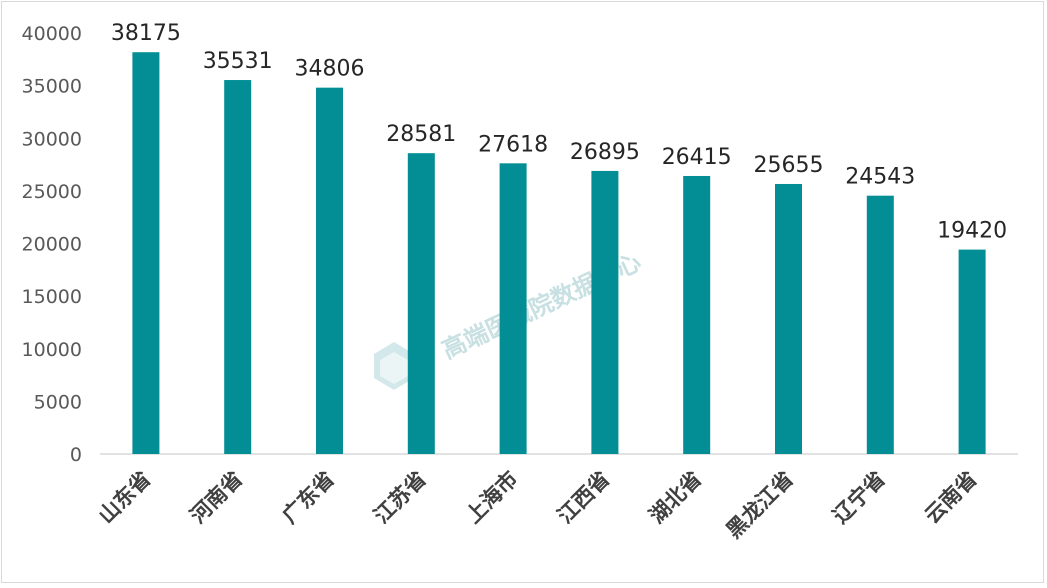  I want to click on y-axis: 0 5000 10000 15000 20000 25000 30000 35000 40000, so click(52, 244).